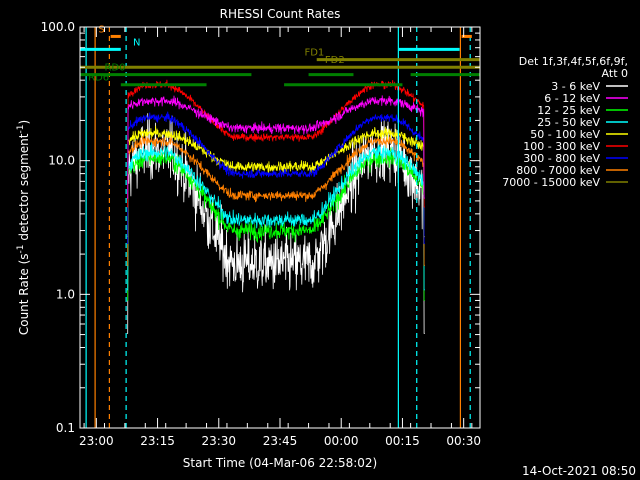 The image size is (640, 480). What do you see at coordinates (114, 68) in the screenshot?
I see `flag-label: RD0` at bounding box center [114, 68].